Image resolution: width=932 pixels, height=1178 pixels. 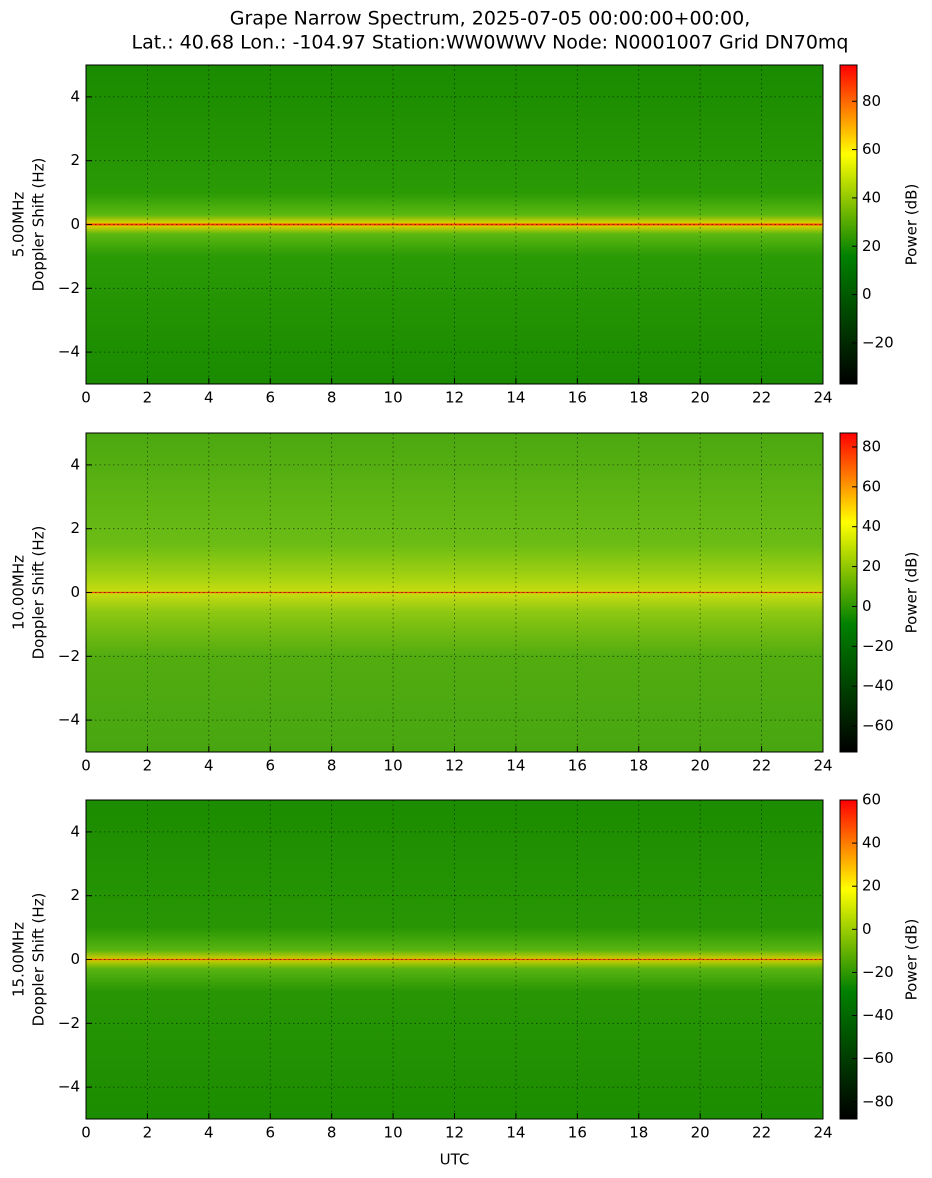 I want to click on colorbar-tick-label: −80, so click(x=878, y=1101).